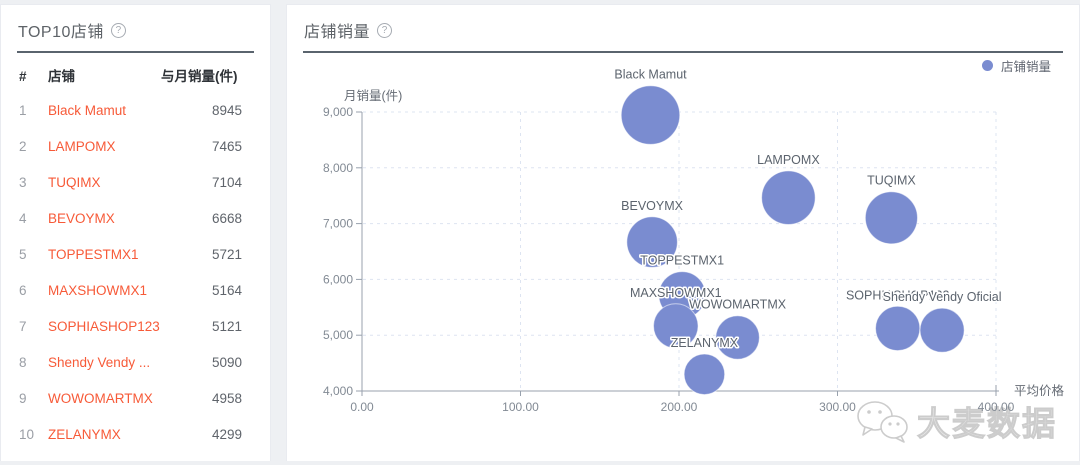 The image size is (1080, 465). I want to click on table-row: 1 Black Mamut 8945, so click(137, 110).